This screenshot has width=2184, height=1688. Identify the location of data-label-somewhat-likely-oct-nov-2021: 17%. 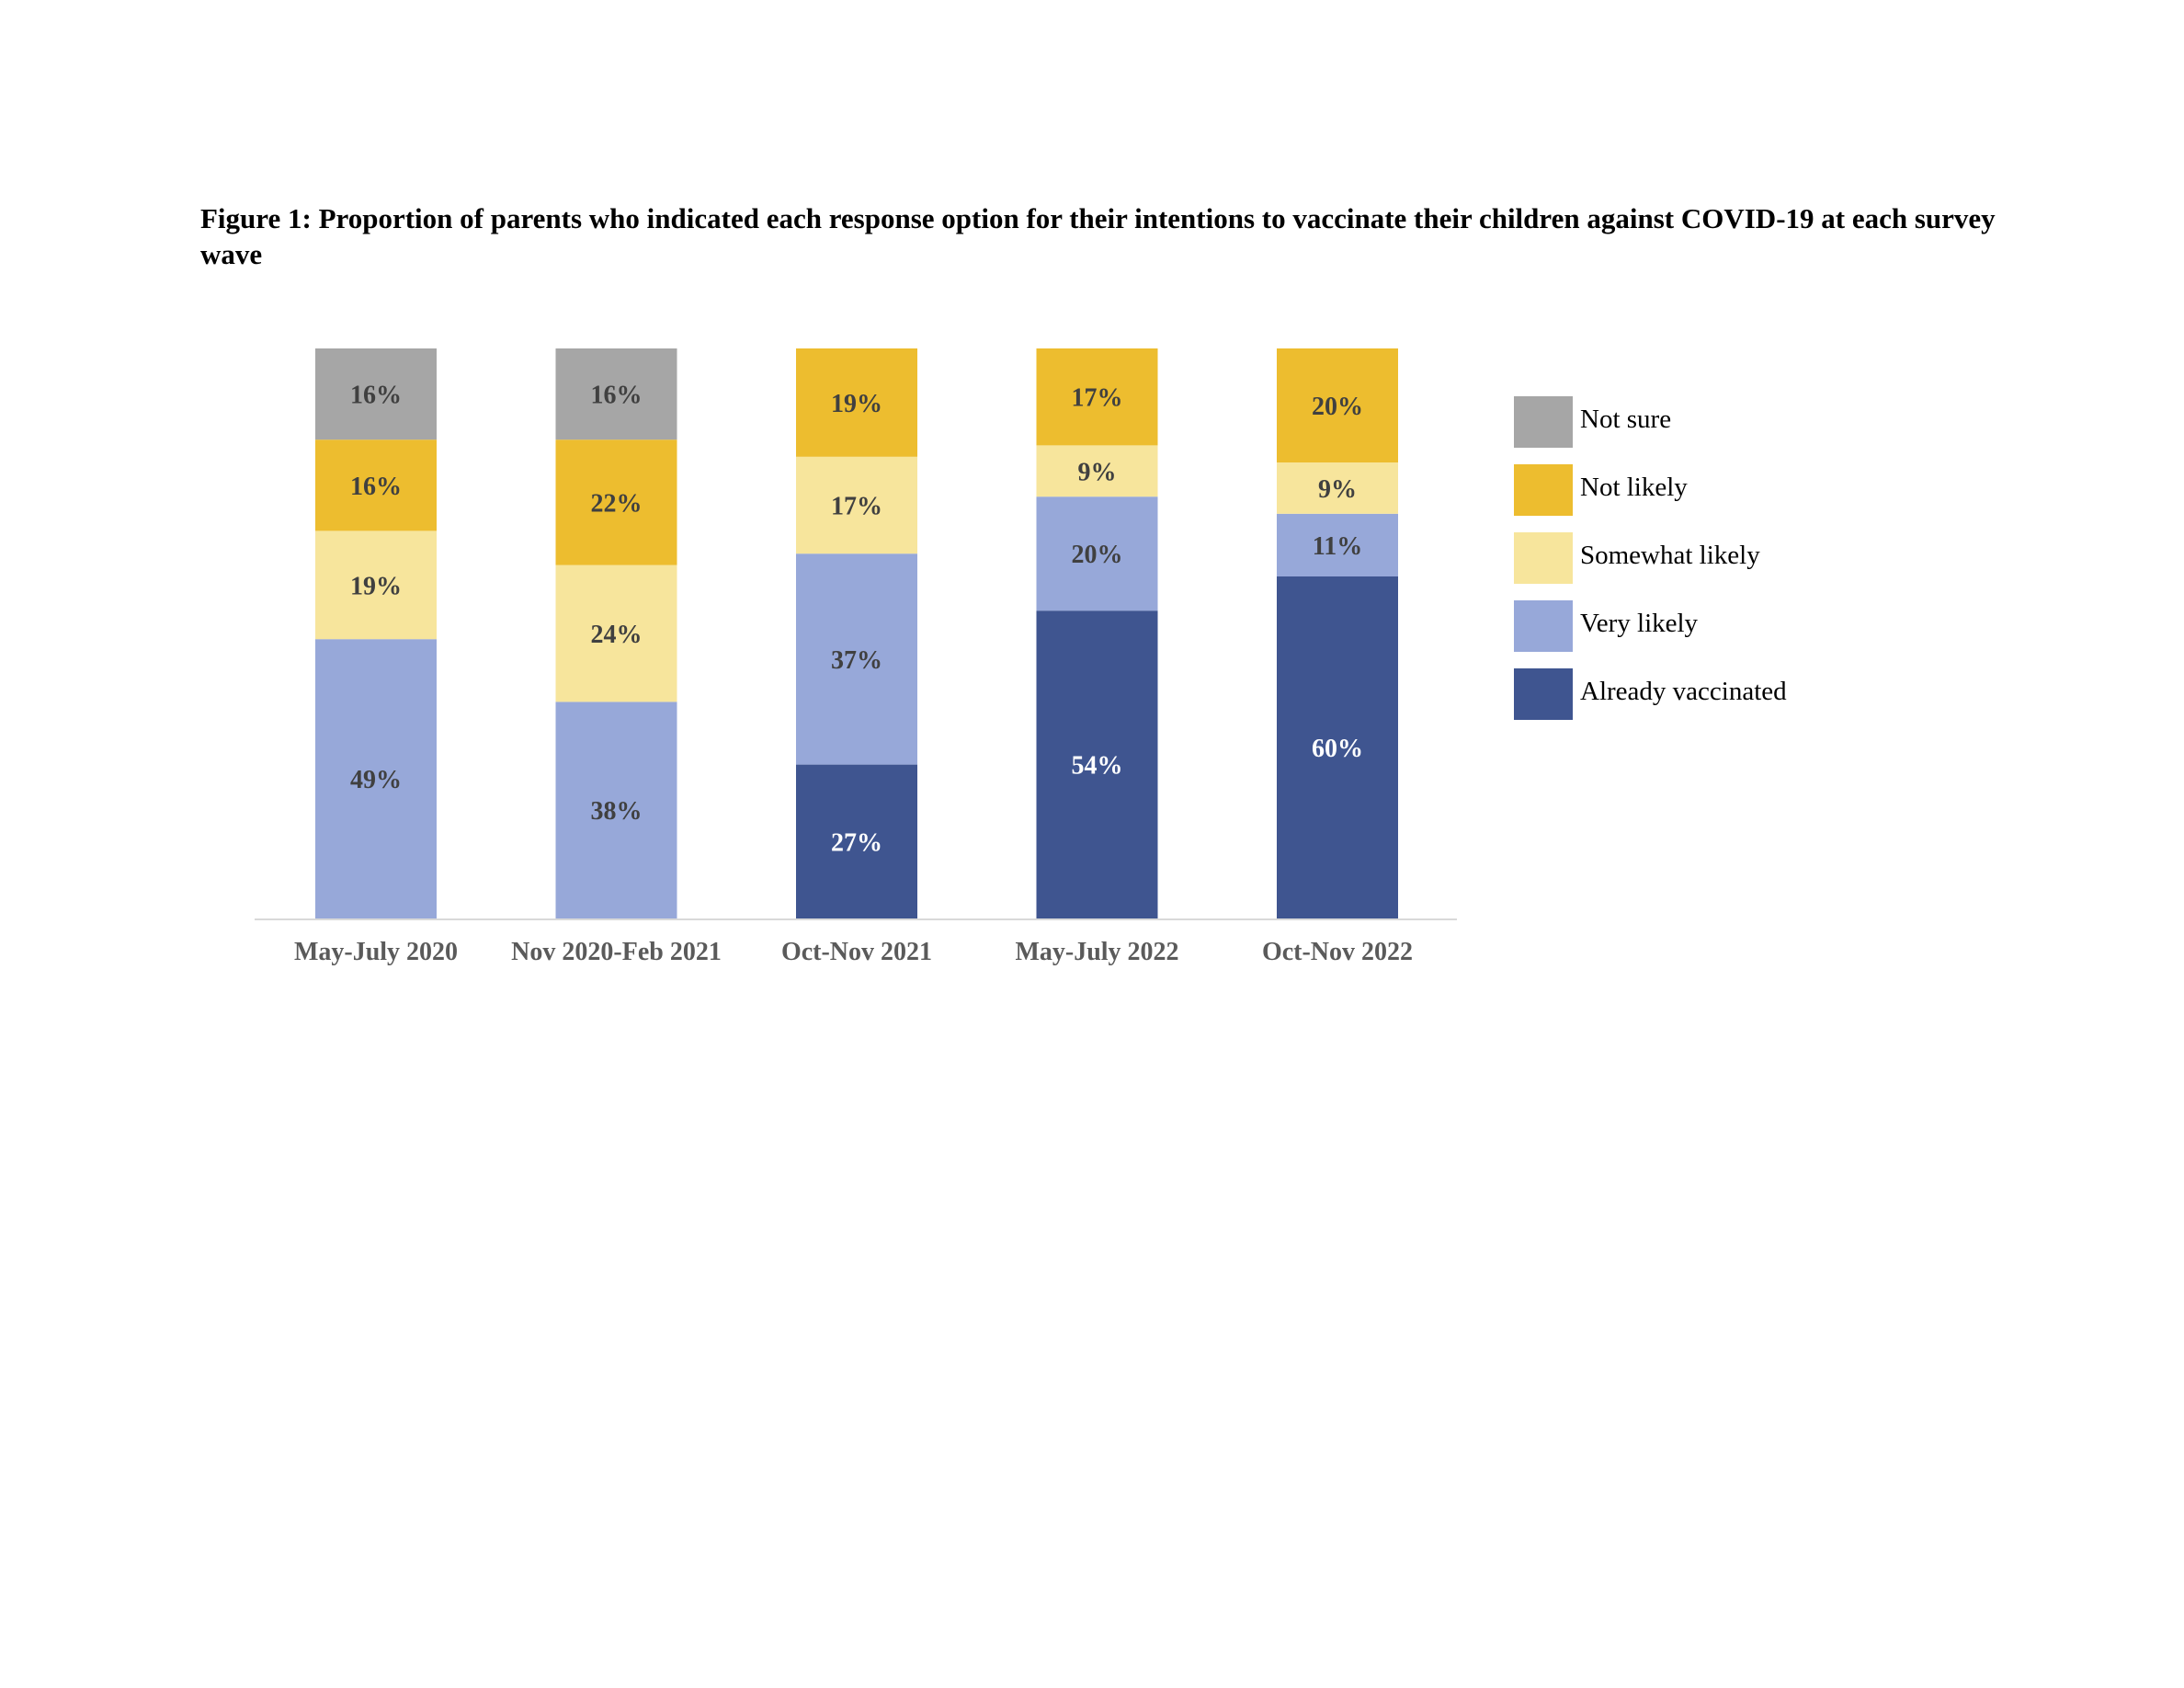
(856, 507).